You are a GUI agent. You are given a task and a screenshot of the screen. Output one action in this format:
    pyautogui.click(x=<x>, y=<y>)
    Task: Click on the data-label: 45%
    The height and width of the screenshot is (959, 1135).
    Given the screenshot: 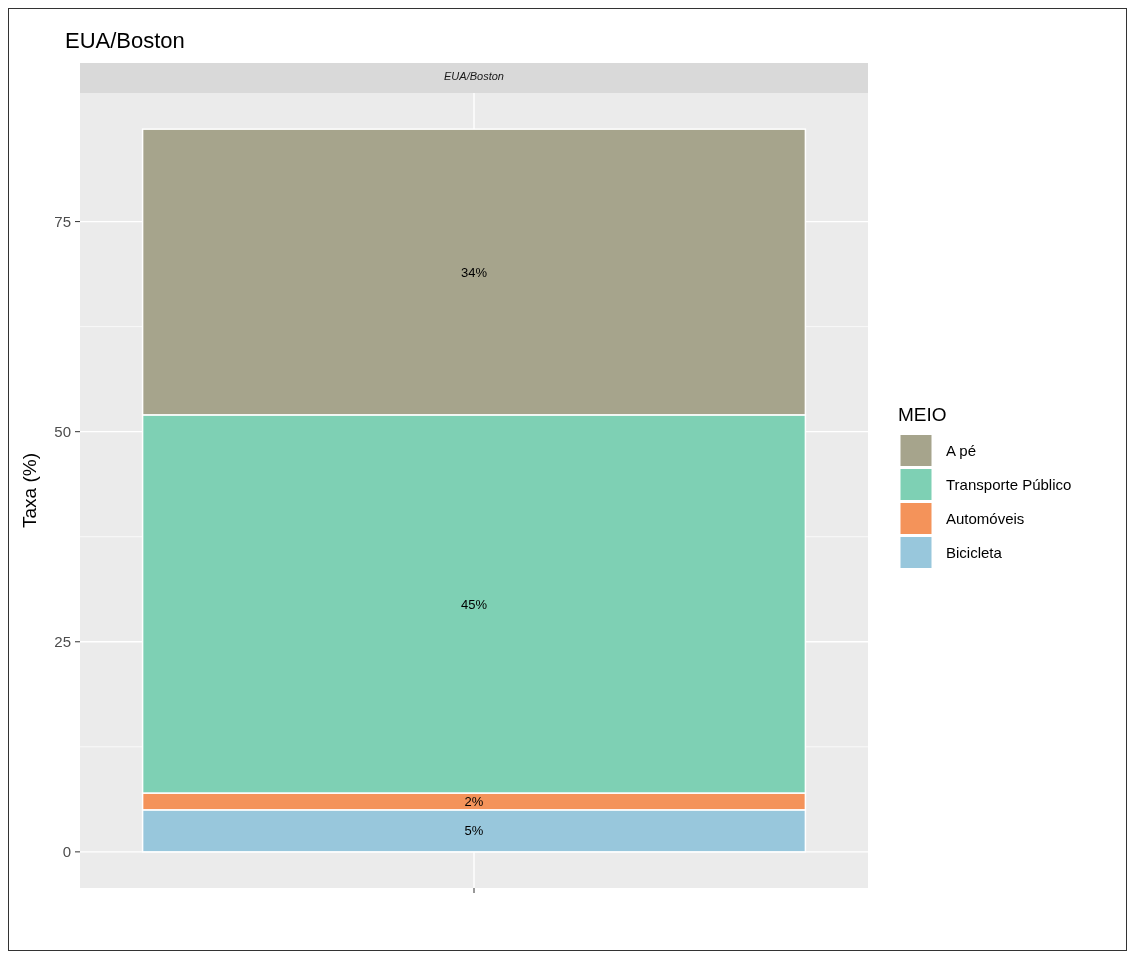 What is the action you would take?
    pyautogui.click(x=474, y=604)
    